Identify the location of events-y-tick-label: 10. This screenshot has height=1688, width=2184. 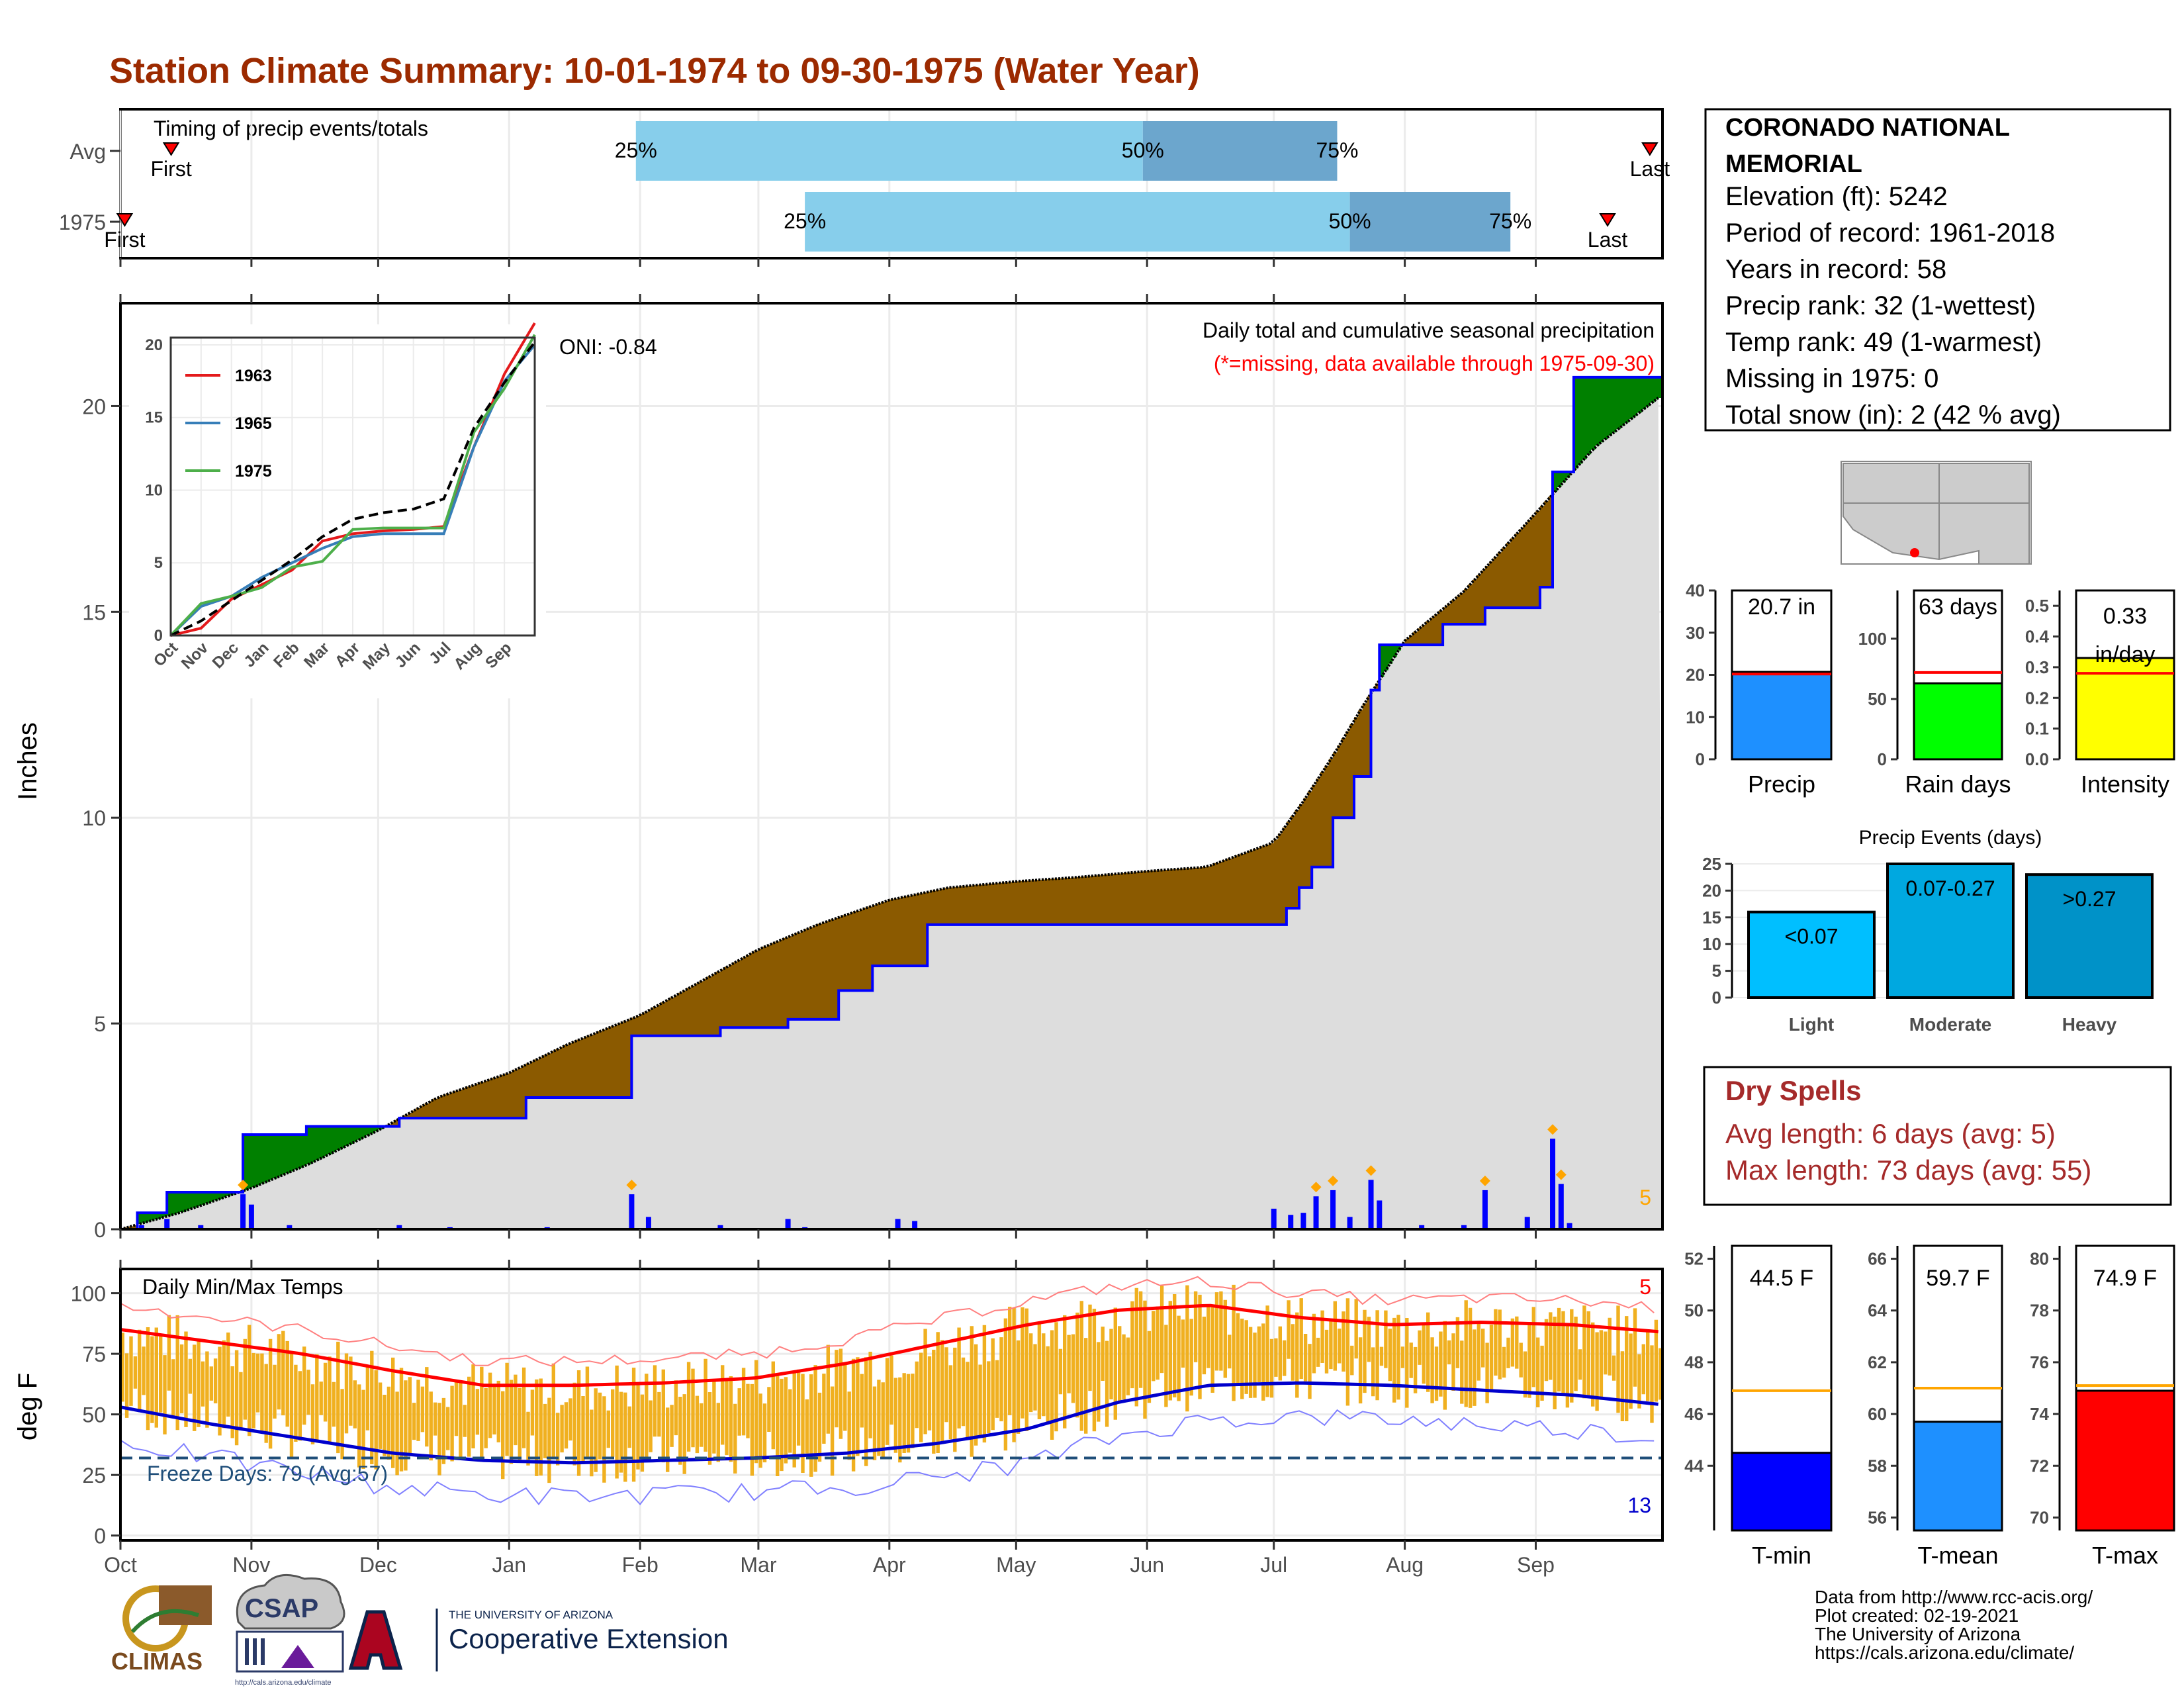
(1712, 944).